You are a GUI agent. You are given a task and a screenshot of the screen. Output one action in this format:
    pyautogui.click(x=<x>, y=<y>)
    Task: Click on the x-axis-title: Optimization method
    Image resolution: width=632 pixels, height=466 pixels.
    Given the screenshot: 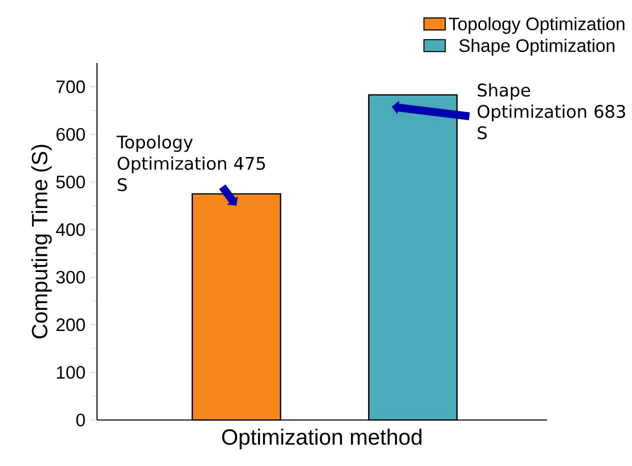 What is the action you would take?
    pyautogui.click(x=322, y=439)
    